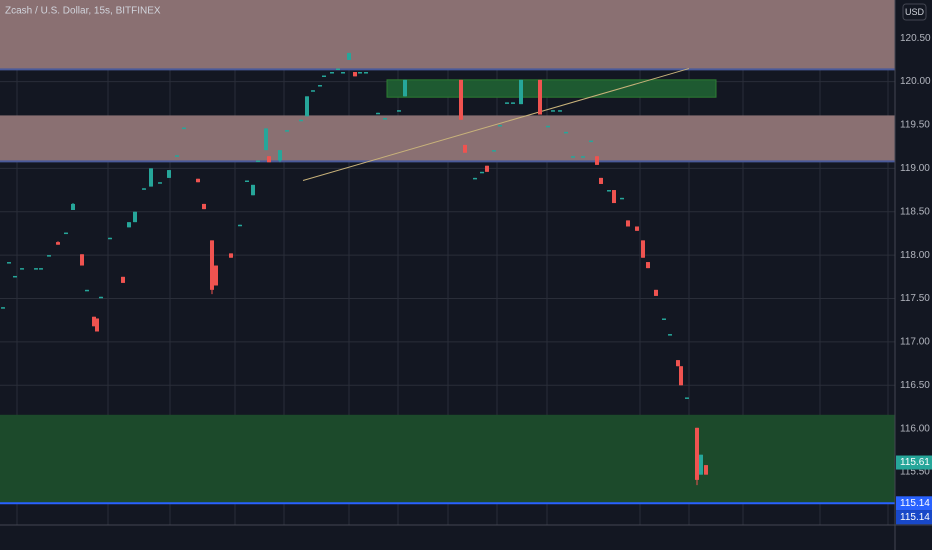  Describe the element at coordinates (915, 211) in the screenshot. I see `y-tick-label: 118.50` at that location.